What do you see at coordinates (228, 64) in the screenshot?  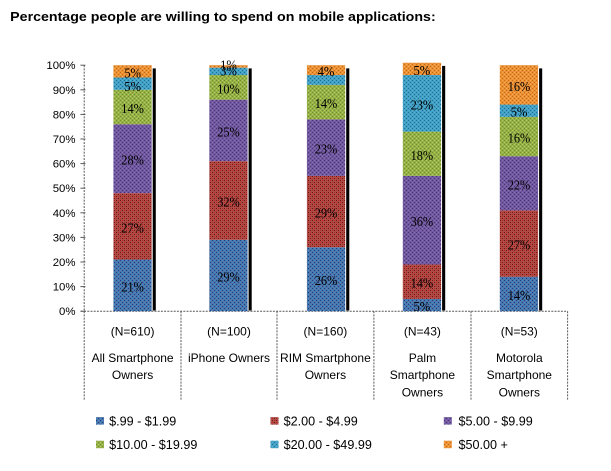 I see `svg-text: 1%` at bounding box center [228, 64].